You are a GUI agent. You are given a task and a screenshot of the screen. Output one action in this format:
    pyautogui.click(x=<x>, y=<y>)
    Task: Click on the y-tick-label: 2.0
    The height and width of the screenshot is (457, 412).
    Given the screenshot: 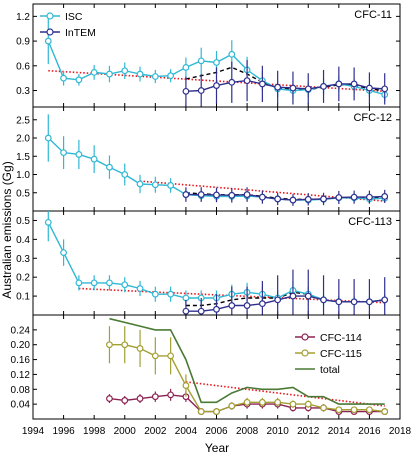 What is the action you would take?
    pyautogui.click(x=23, y=139)
    